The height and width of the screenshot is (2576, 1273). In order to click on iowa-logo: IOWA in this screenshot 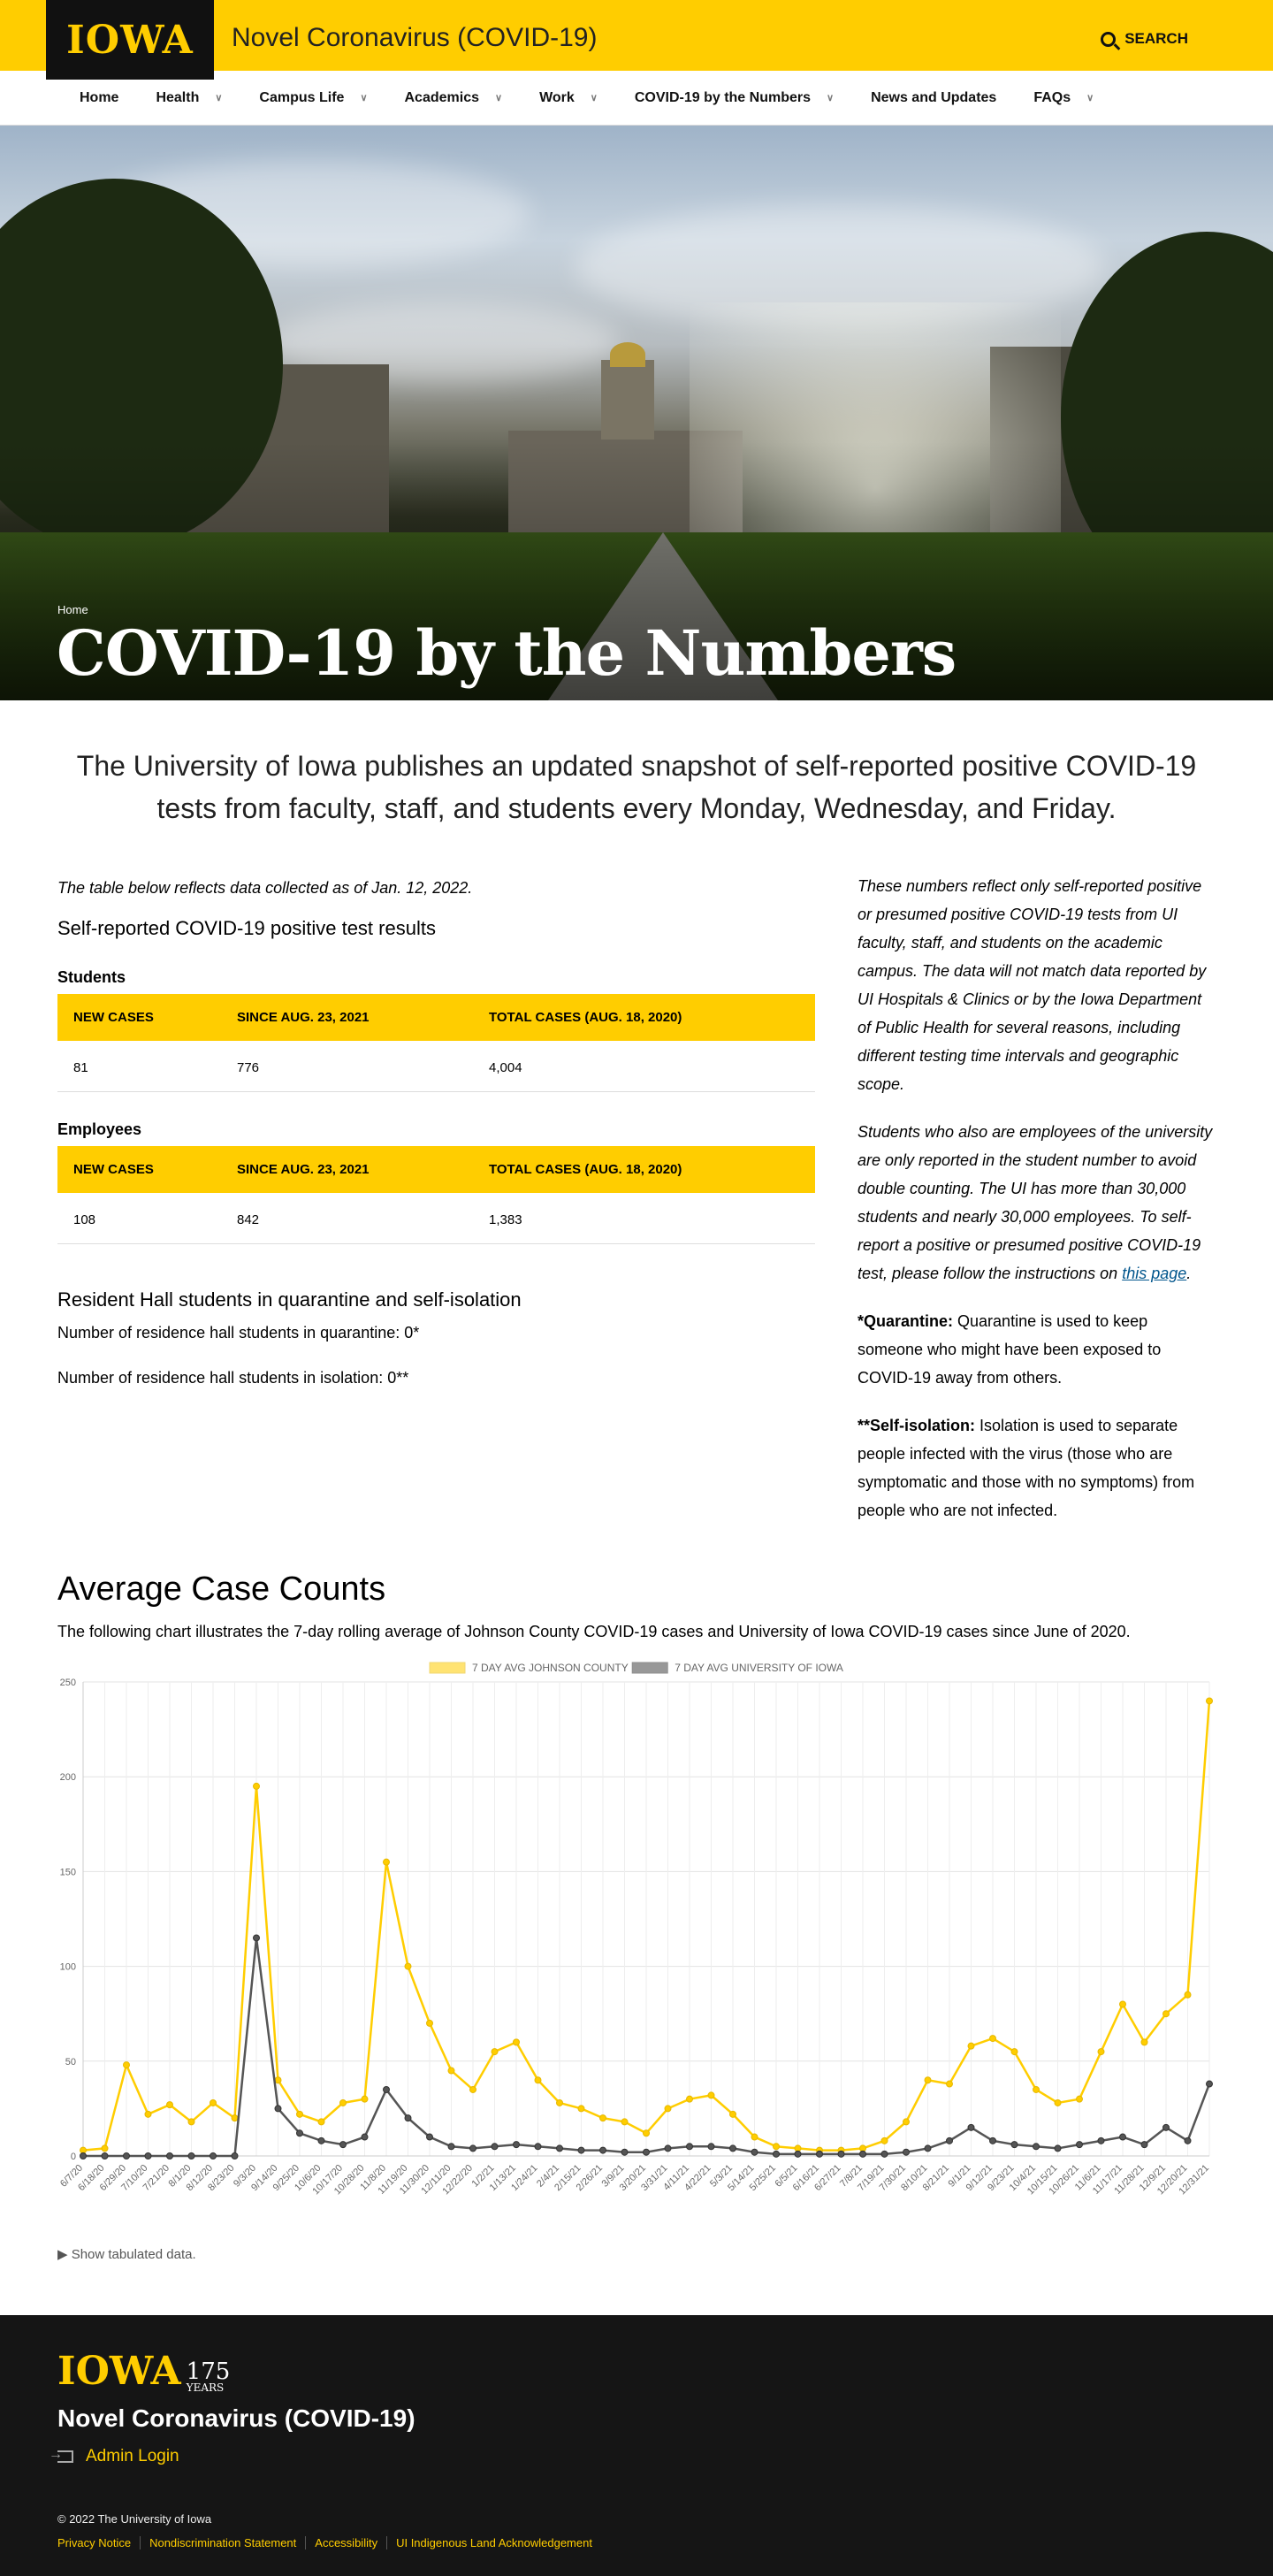, I will do `click(130, 40)`.